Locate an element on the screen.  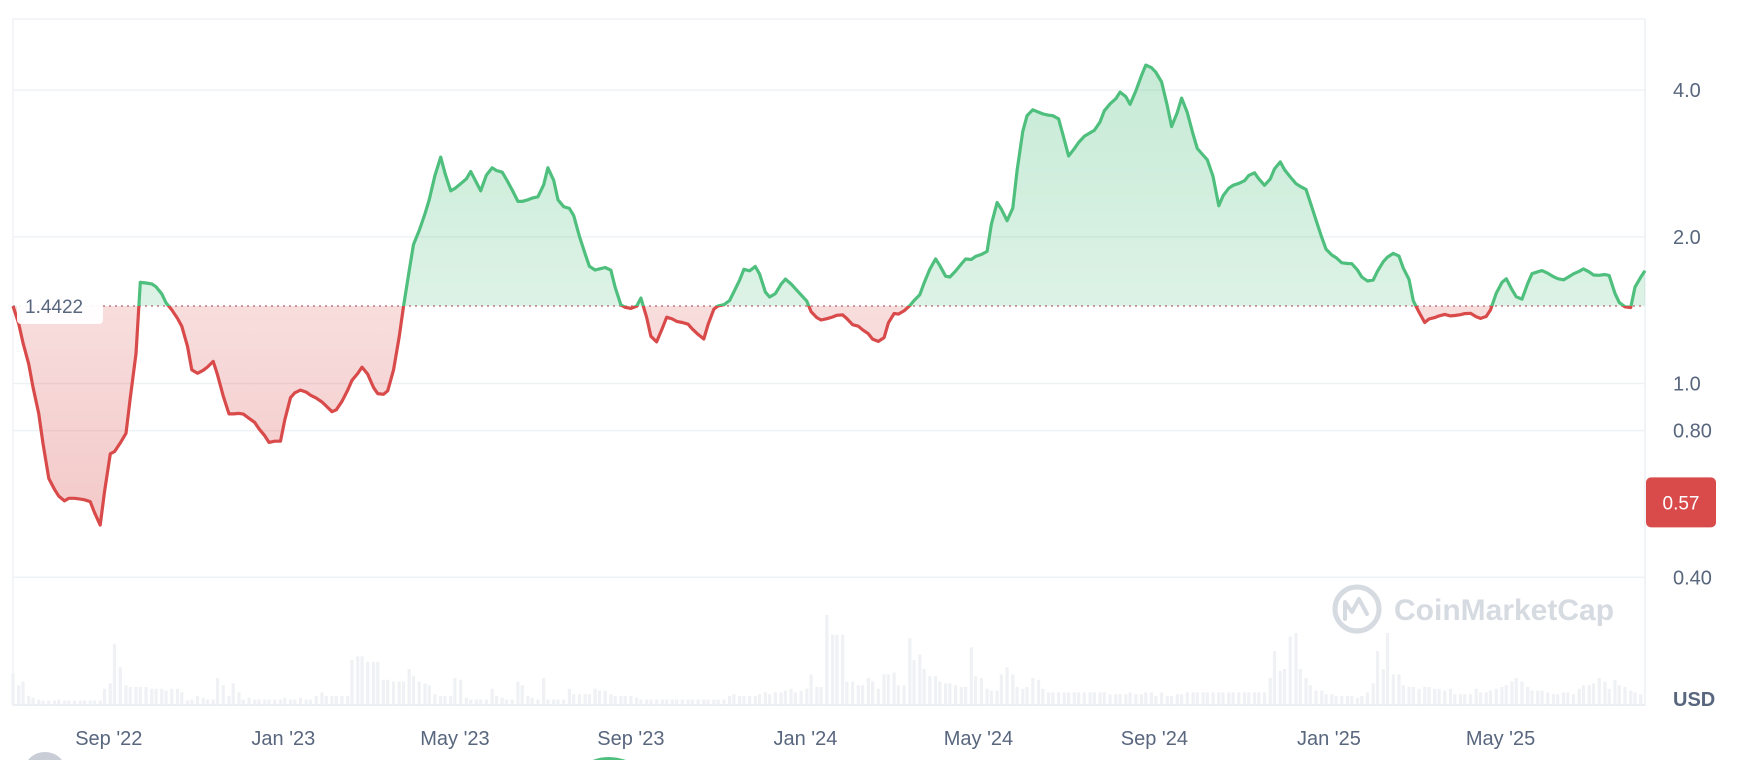
x-tick-label: May '24 is located at coordinates (978, 739).